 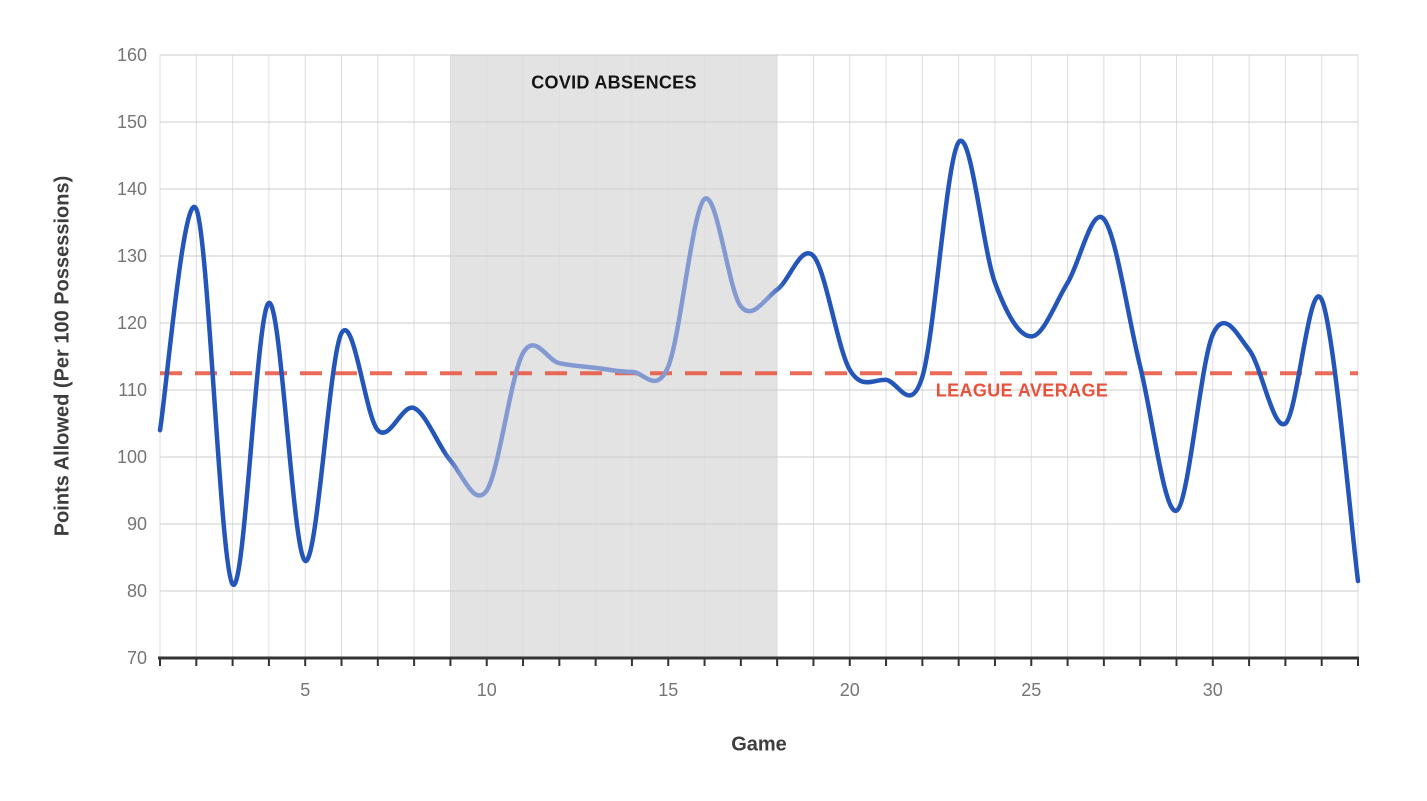 I want to click on y-tick-label: 160, so click(x=132, y=55).